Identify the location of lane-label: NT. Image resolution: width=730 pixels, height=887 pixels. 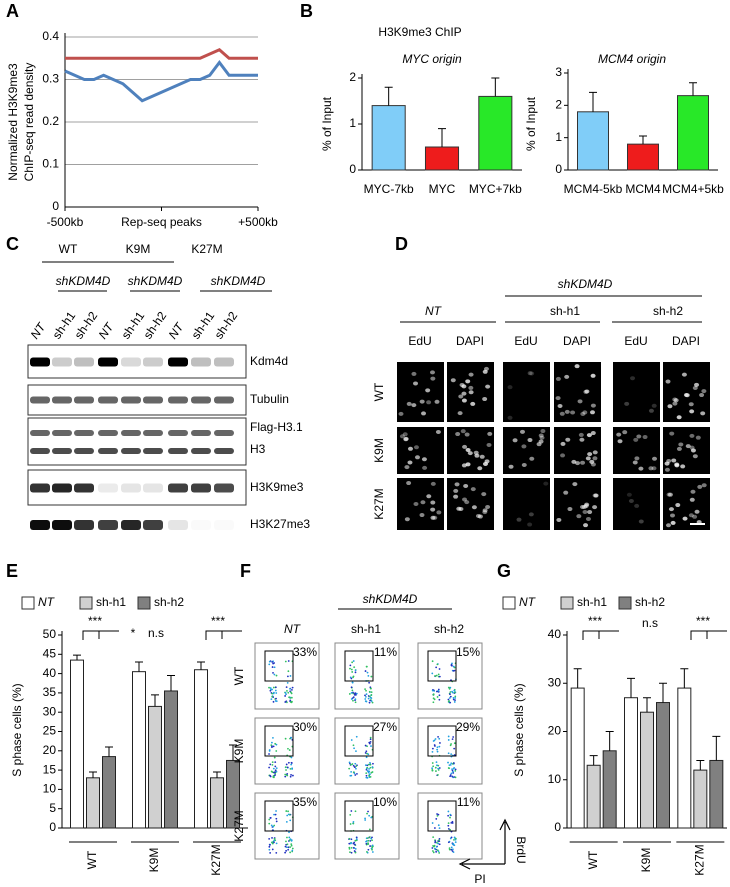
(107, 330).